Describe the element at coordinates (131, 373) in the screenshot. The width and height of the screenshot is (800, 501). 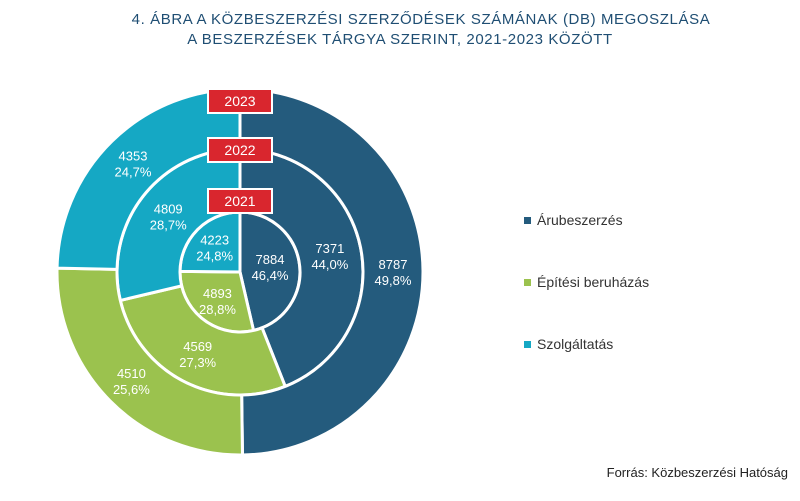
I see `data-label-value: 4510` at that location.